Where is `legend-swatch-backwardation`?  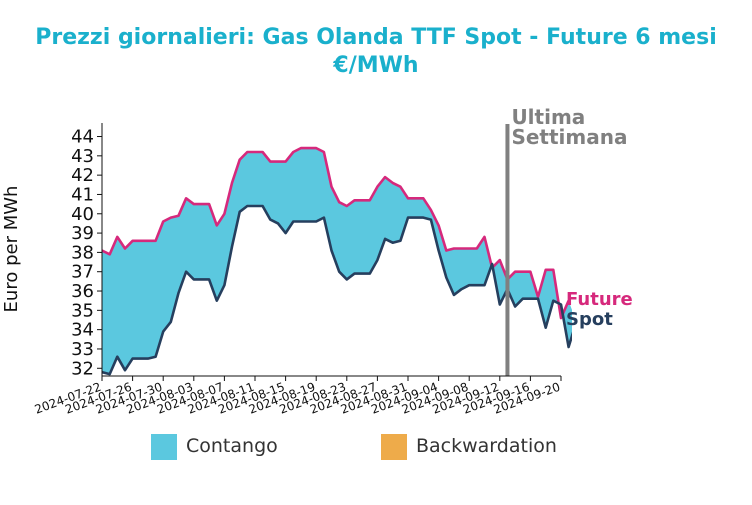 legend-swatch-backwardation is located at coordinates (394, 447).